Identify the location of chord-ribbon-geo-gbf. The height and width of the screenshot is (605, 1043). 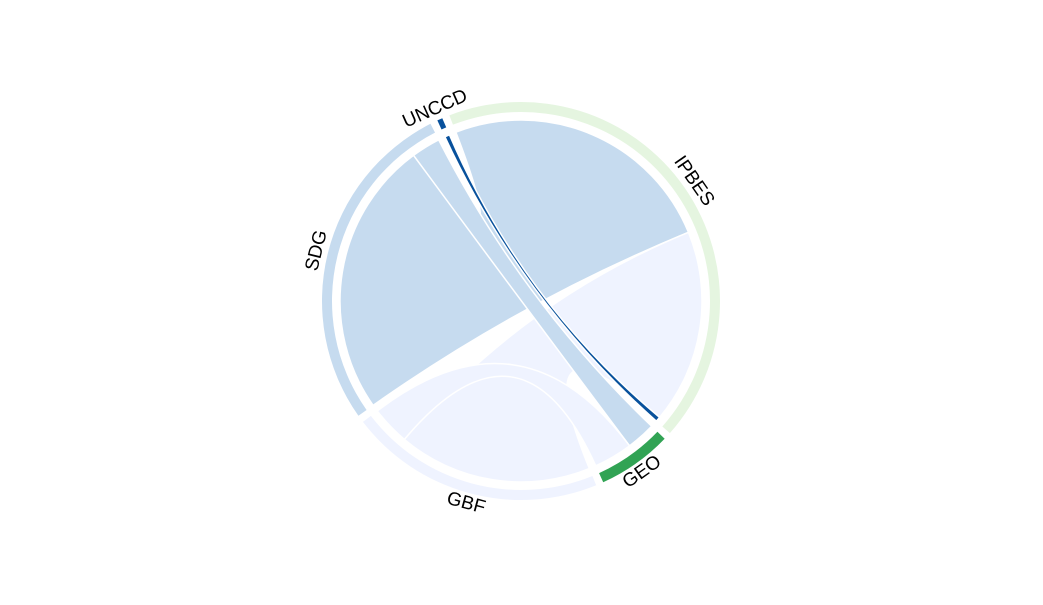
(503, 414).